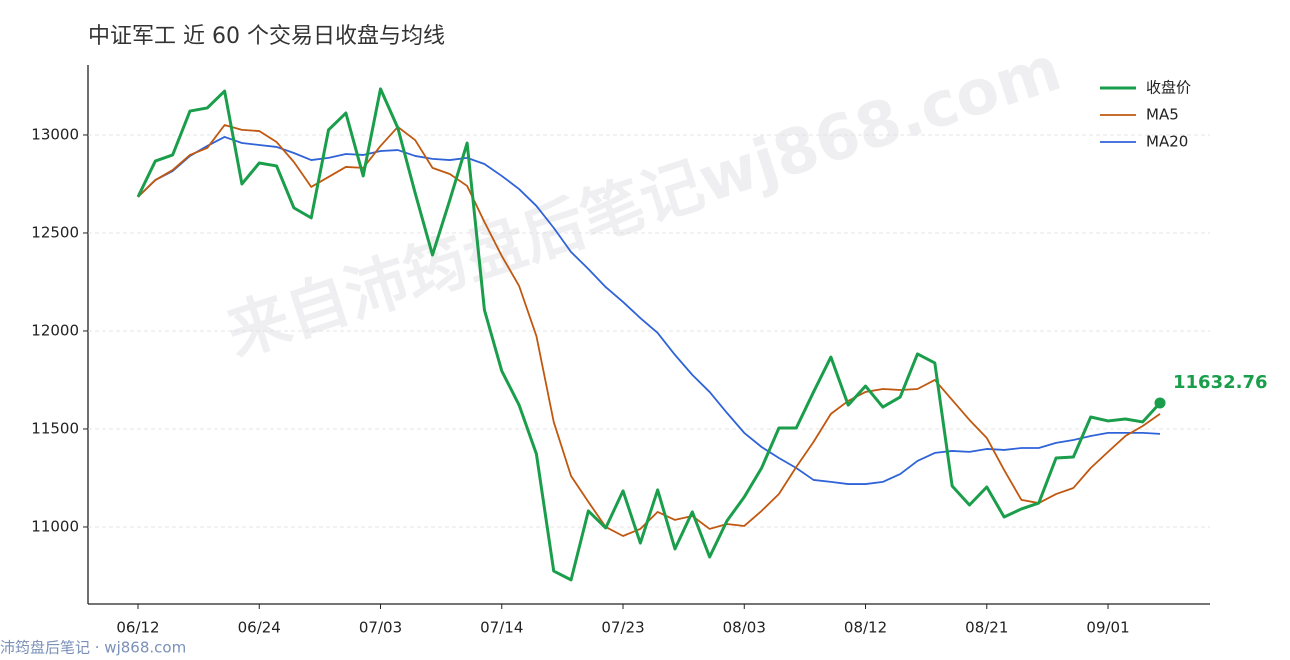 The image size is (1290, 660). What do you see at coordinates (93, 648) in the screenshot?
I see `footer: 沛筠盘后笔记 · wj868.com` at bounding box center [93, 648].